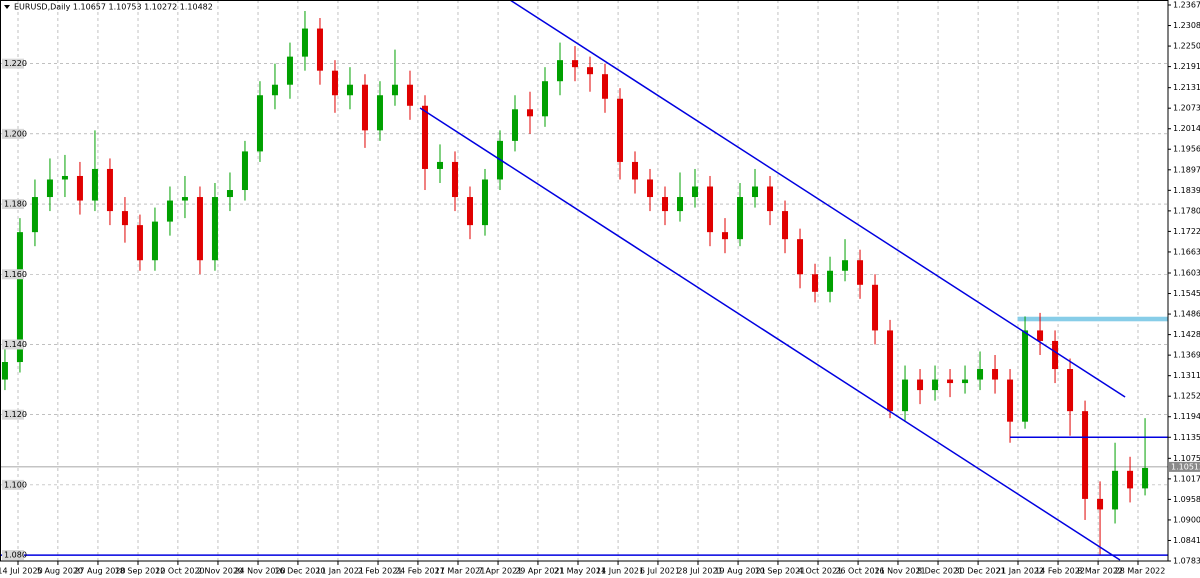 This screenshot has width=1200, height=578. I want to click on level-label: 1.180, so click(15, 204).